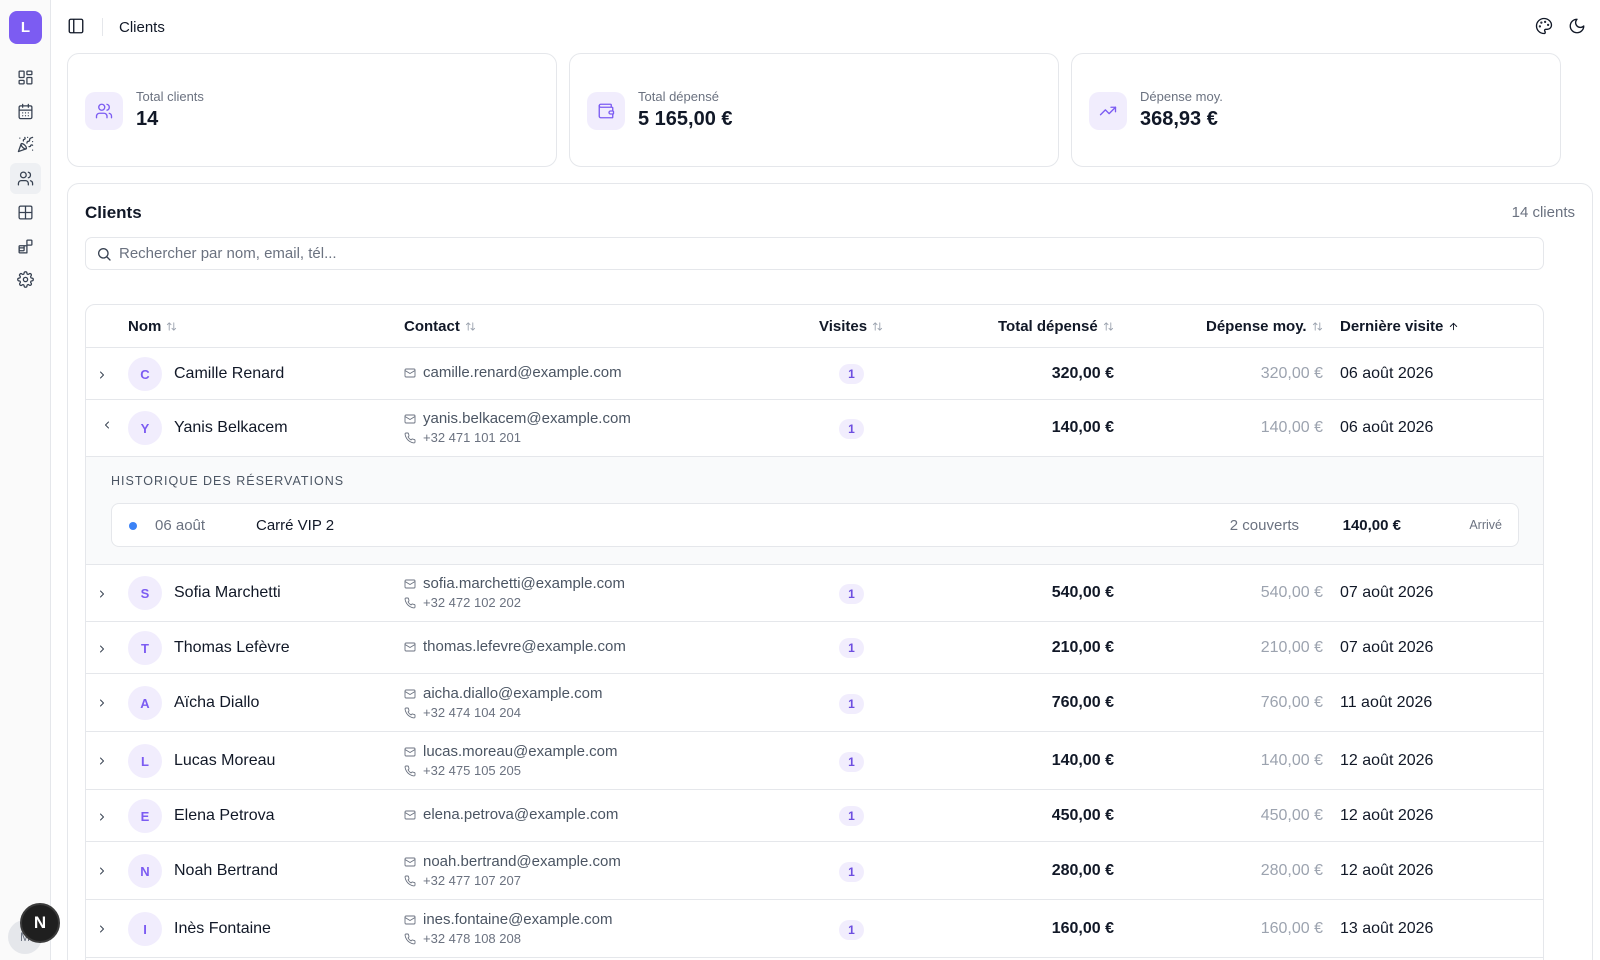 The image size is (1600, 960). What do you see at coordinates (224, 815) in the screenshot?
I see `client-name: Elena Petrova` at bounding box center [224, 815].